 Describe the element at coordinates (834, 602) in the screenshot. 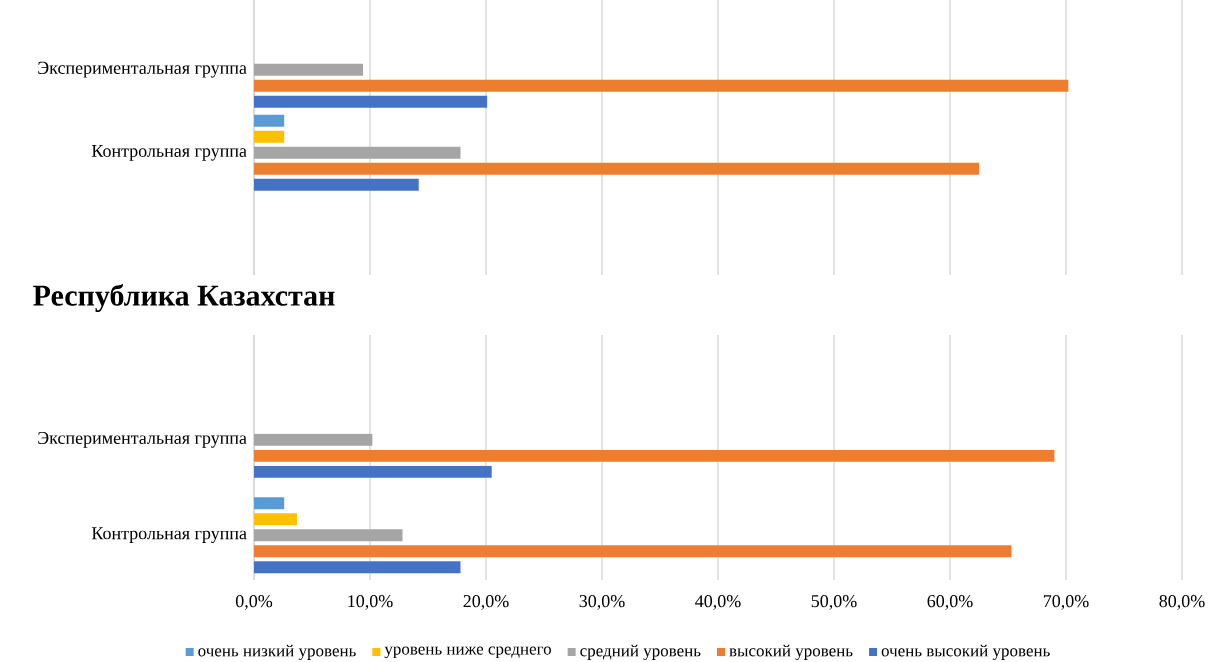

I see `x-tick-label: 50,0%` at that location.